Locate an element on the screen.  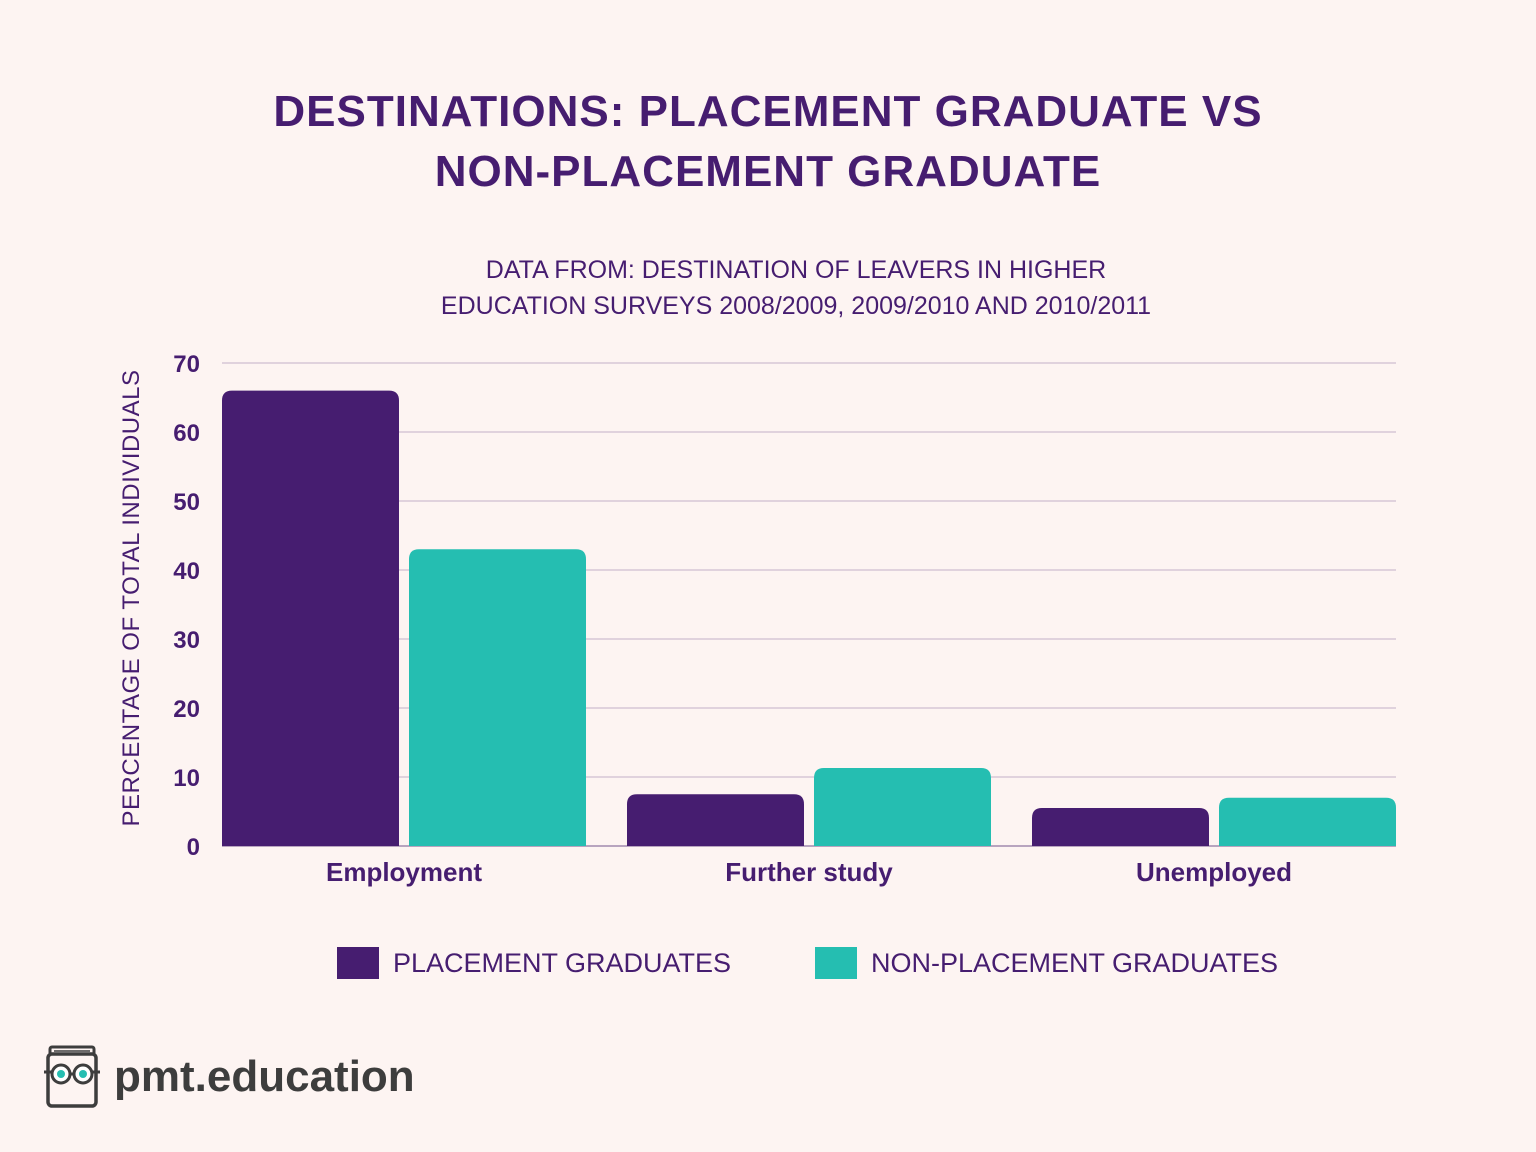
y-tick-label: 60 is located at coordinates (186, 433).